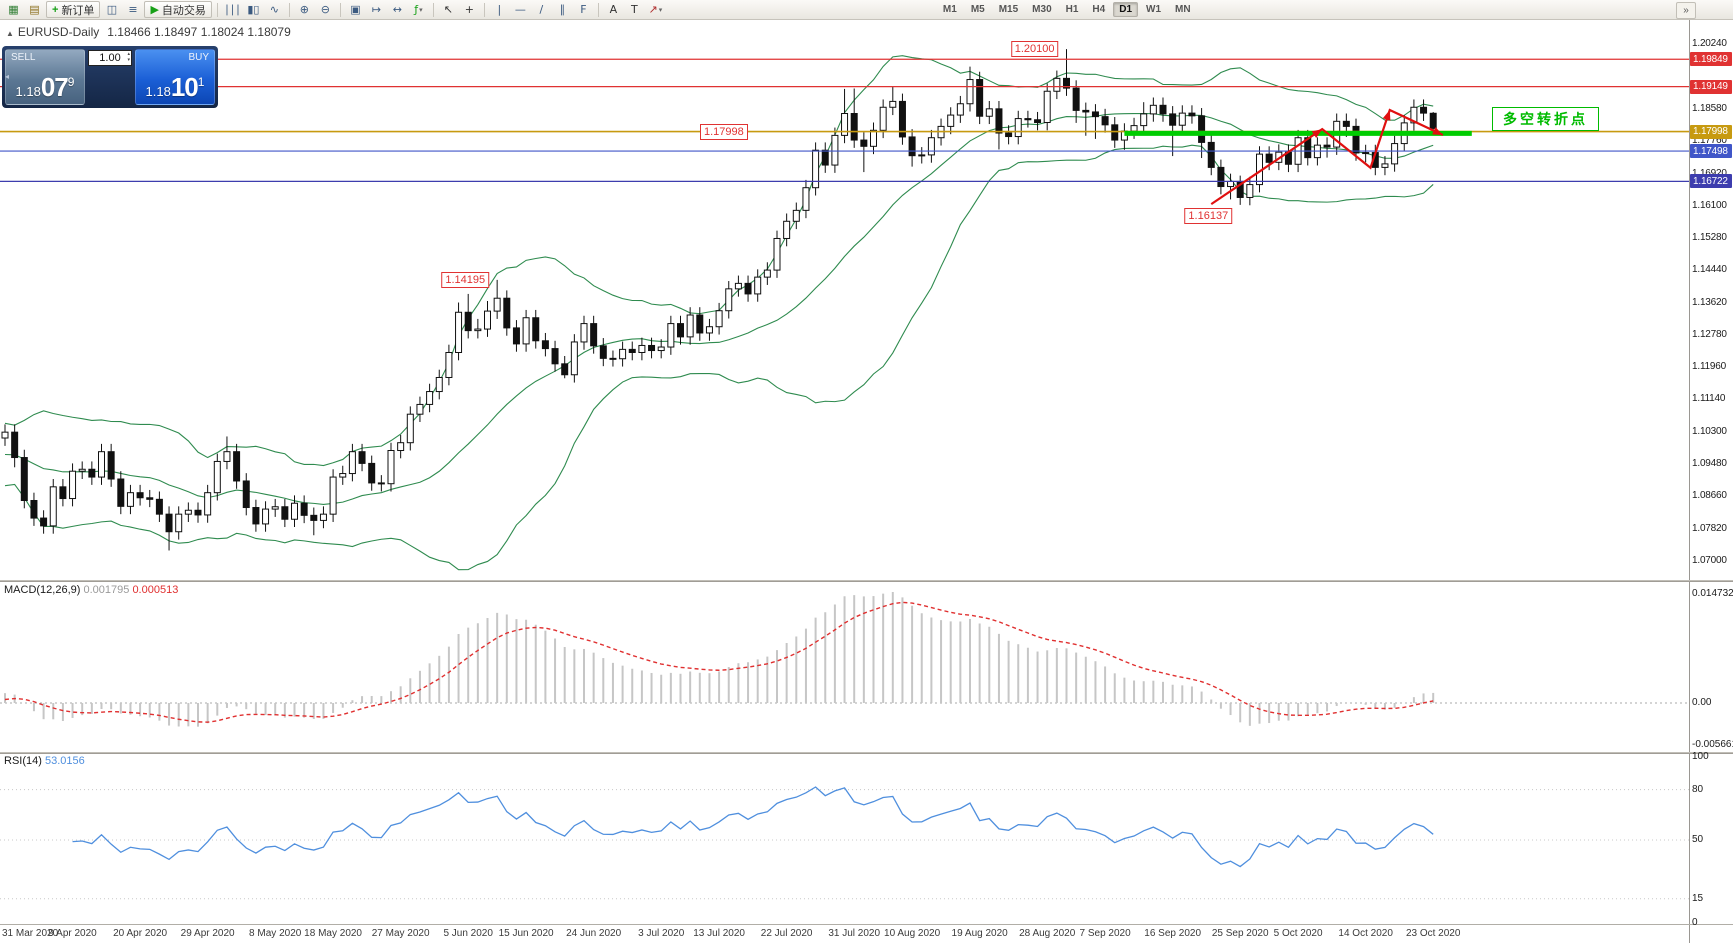  Describe the element at coordinates (724, 131) in the screenshot. I see `price-callout-label: 1.17998` at that location.